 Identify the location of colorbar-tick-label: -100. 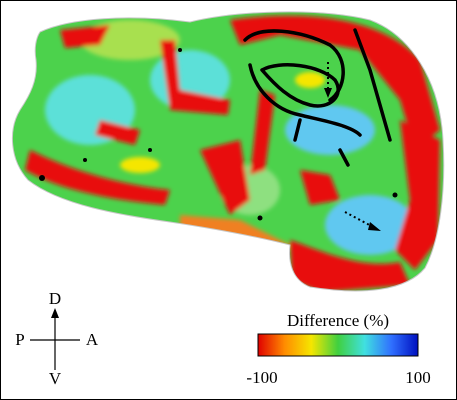
(261, 377).